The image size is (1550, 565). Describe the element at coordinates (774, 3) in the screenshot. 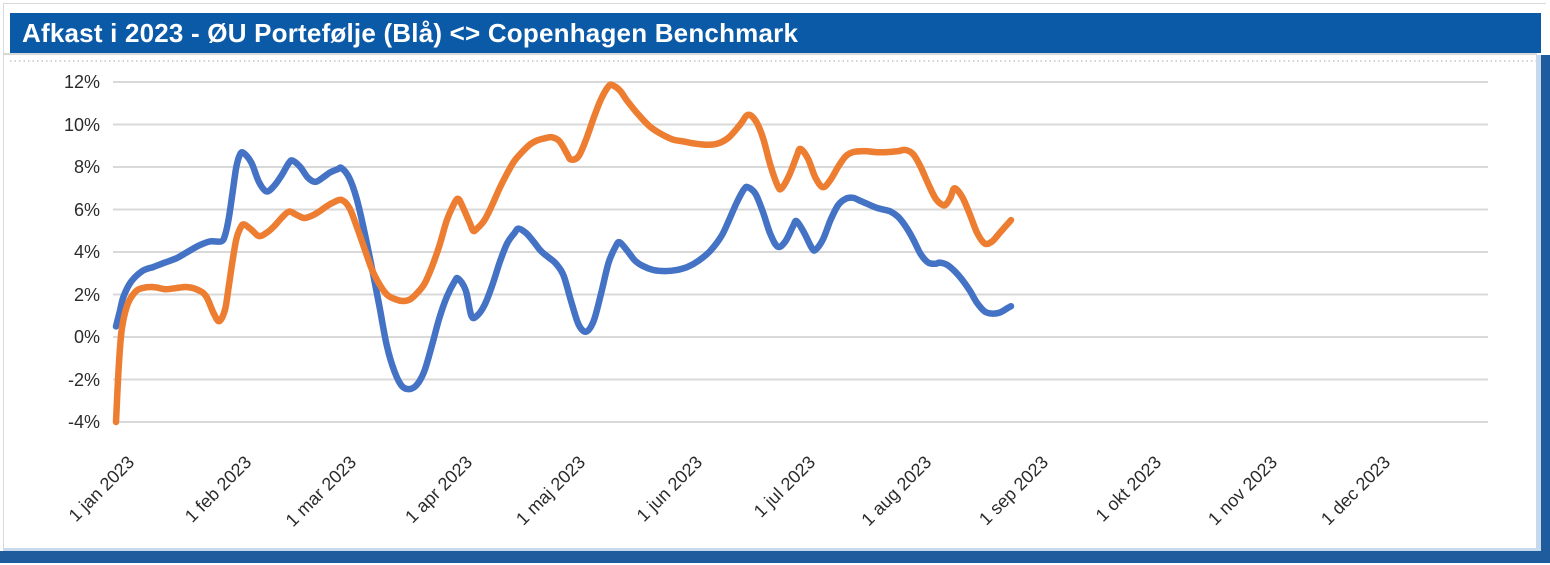

I see `outer-top-border` at that location.